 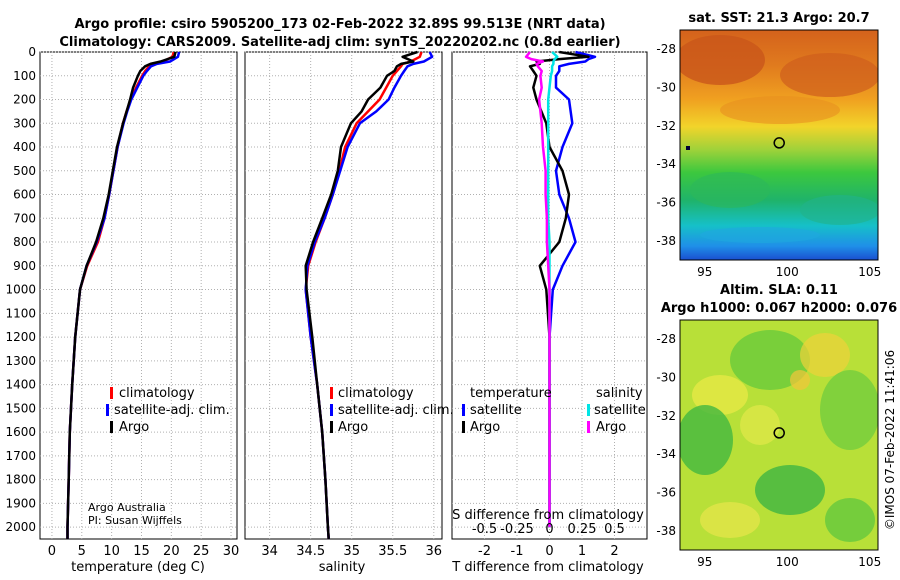 I want to click on x-tick-label: 20, so click(x=171, y=551).